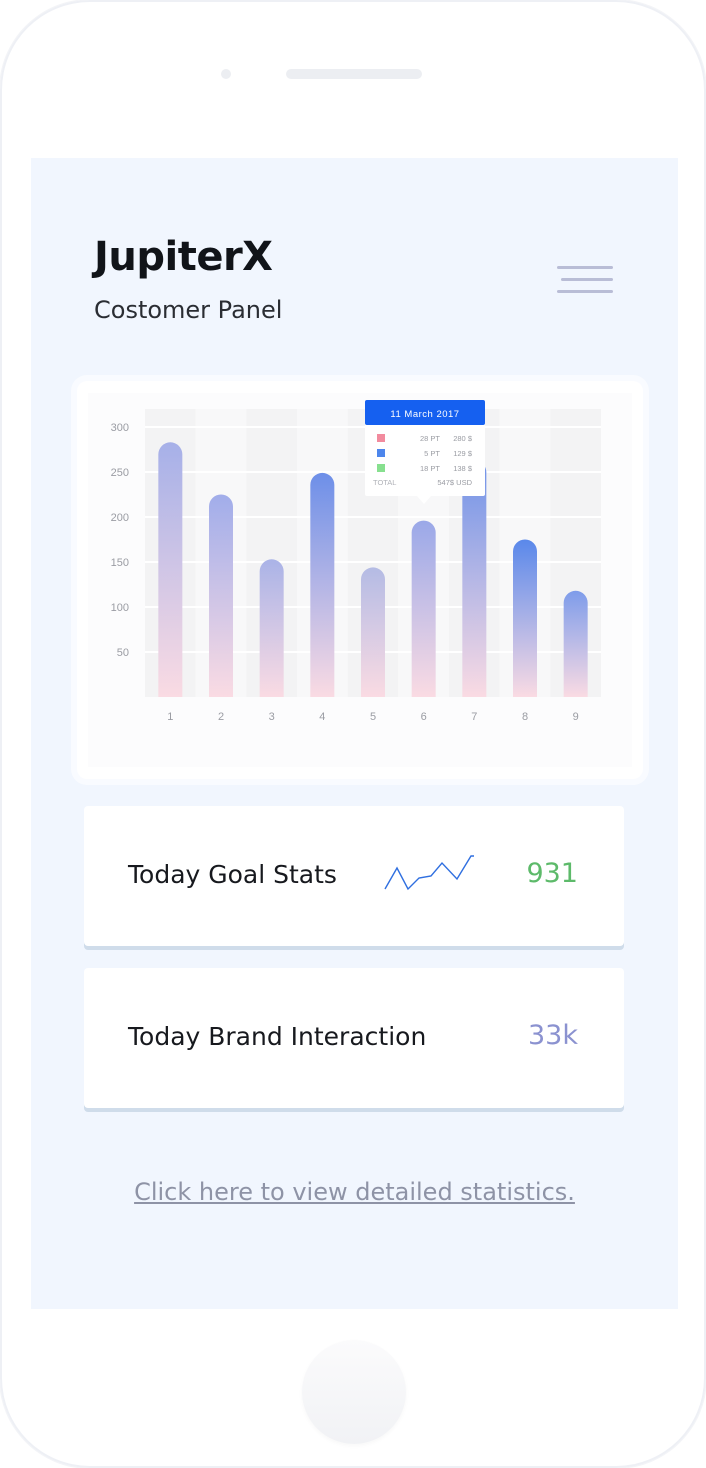 This screenshot has height=1468, width=706. I want to click on y-tick-label: 300, so click(120, 428).